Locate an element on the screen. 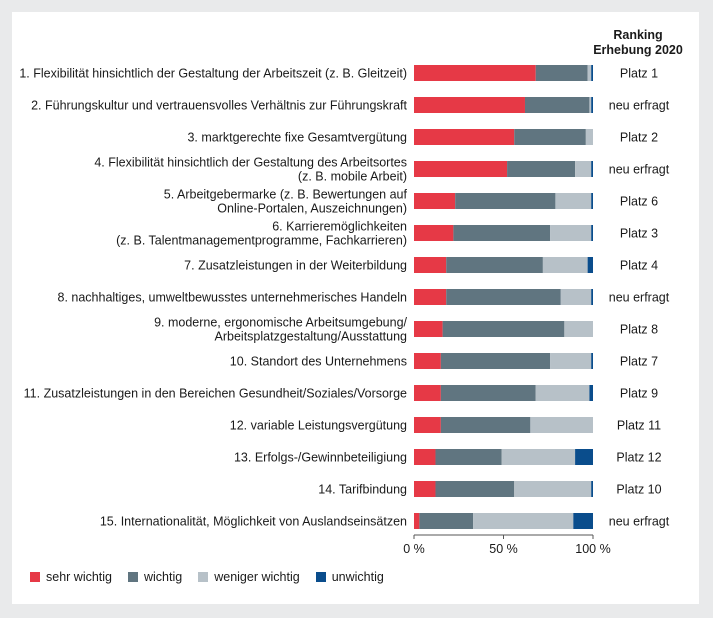 Image resolution: width=713 pixels, height=618 pixels. x-tick-label: 50 % is located at coordinates (503, 549).